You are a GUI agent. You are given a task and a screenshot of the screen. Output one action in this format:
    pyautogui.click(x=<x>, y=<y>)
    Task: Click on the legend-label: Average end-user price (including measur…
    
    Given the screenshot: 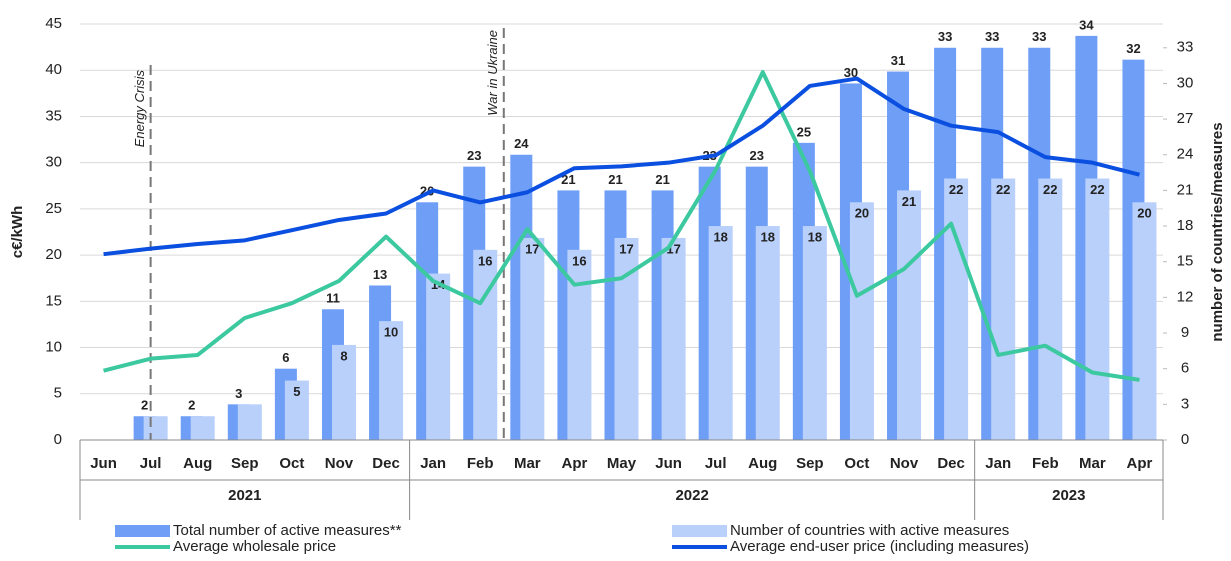 What is the action you would take?
    pyautogui.click(x=879, y=546)
    